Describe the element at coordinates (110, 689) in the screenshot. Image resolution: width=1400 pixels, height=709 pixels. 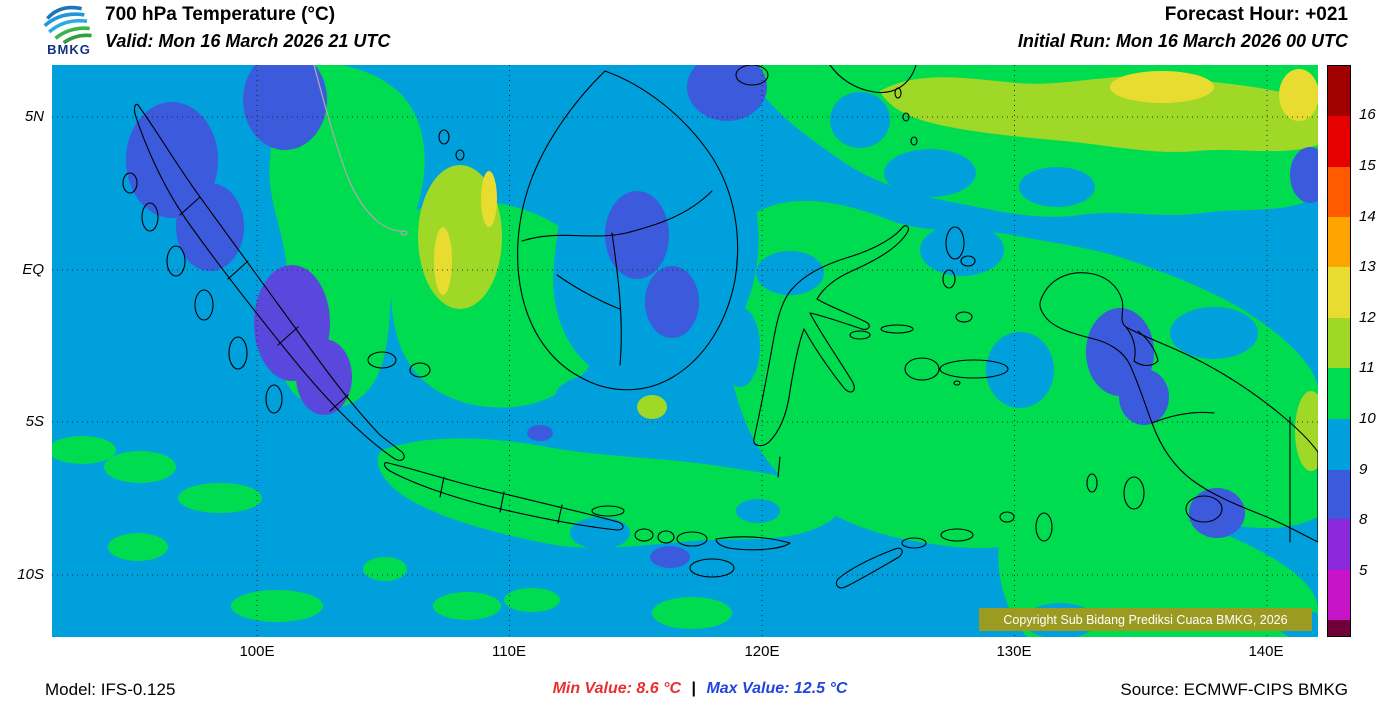
I see `model-label: Model: IFS-0.125` at that location.